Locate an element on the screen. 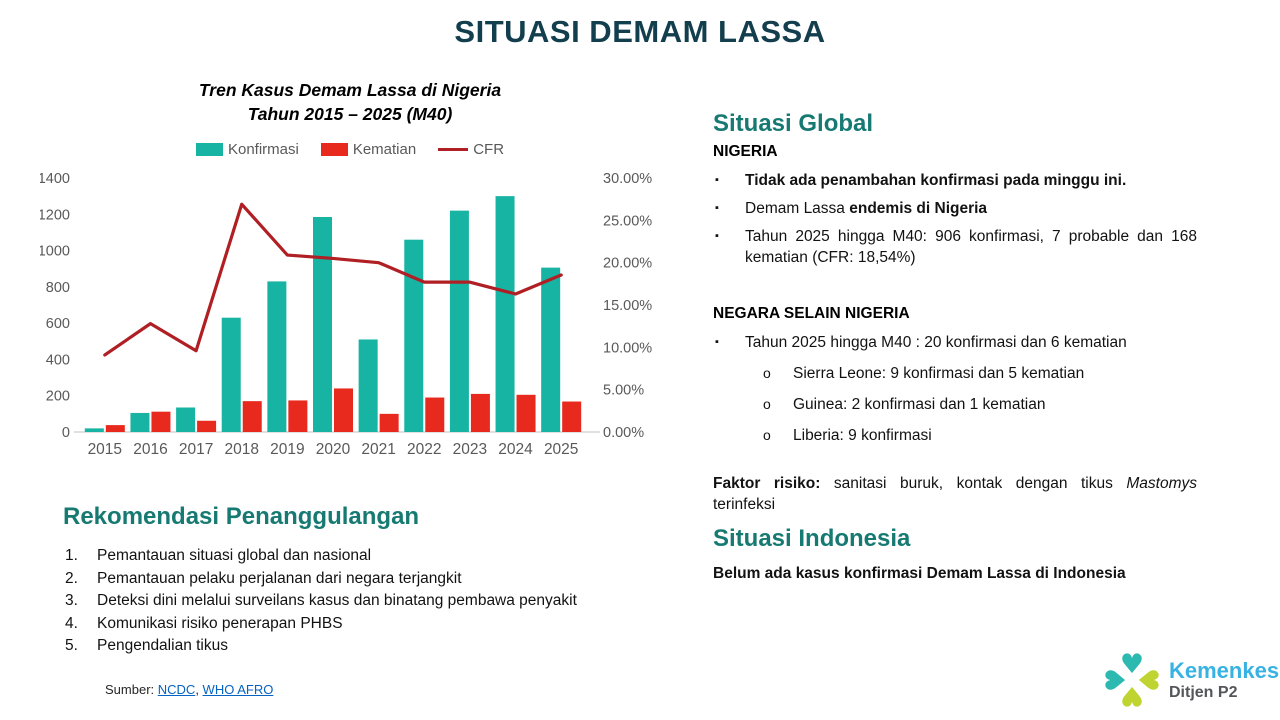  x-axis-year-label: 2021 is located at coordinates (378, 449).